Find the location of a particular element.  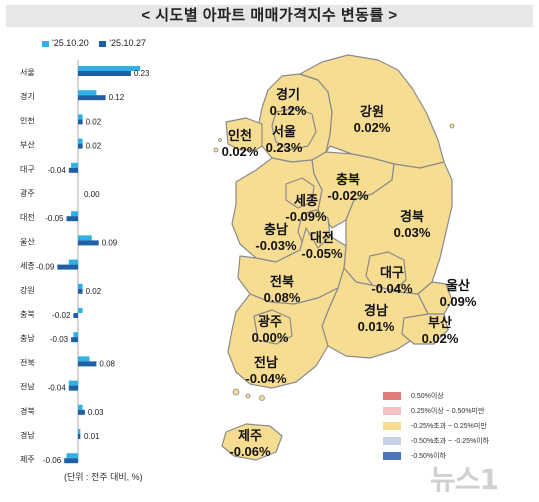

category-label: 전북 is located at coordinates (27, 362).